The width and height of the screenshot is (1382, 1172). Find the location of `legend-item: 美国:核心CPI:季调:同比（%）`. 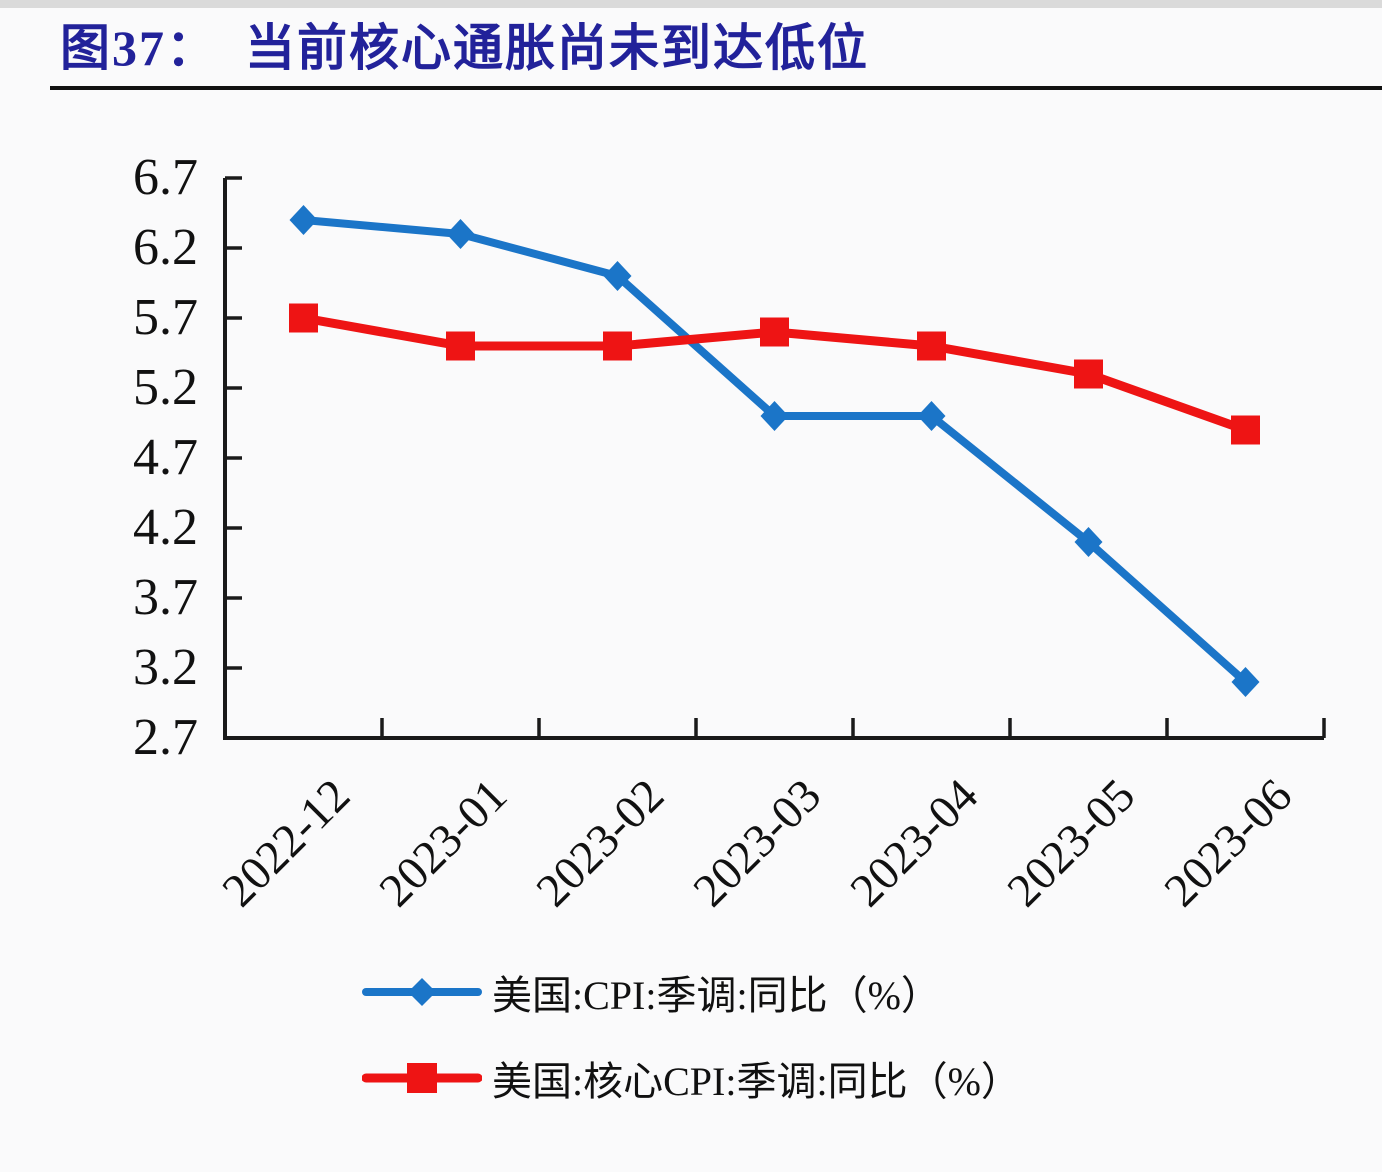

legend-item: 美国:核心CPI:季调:同比（%） is located at coordinates (691, 1078).